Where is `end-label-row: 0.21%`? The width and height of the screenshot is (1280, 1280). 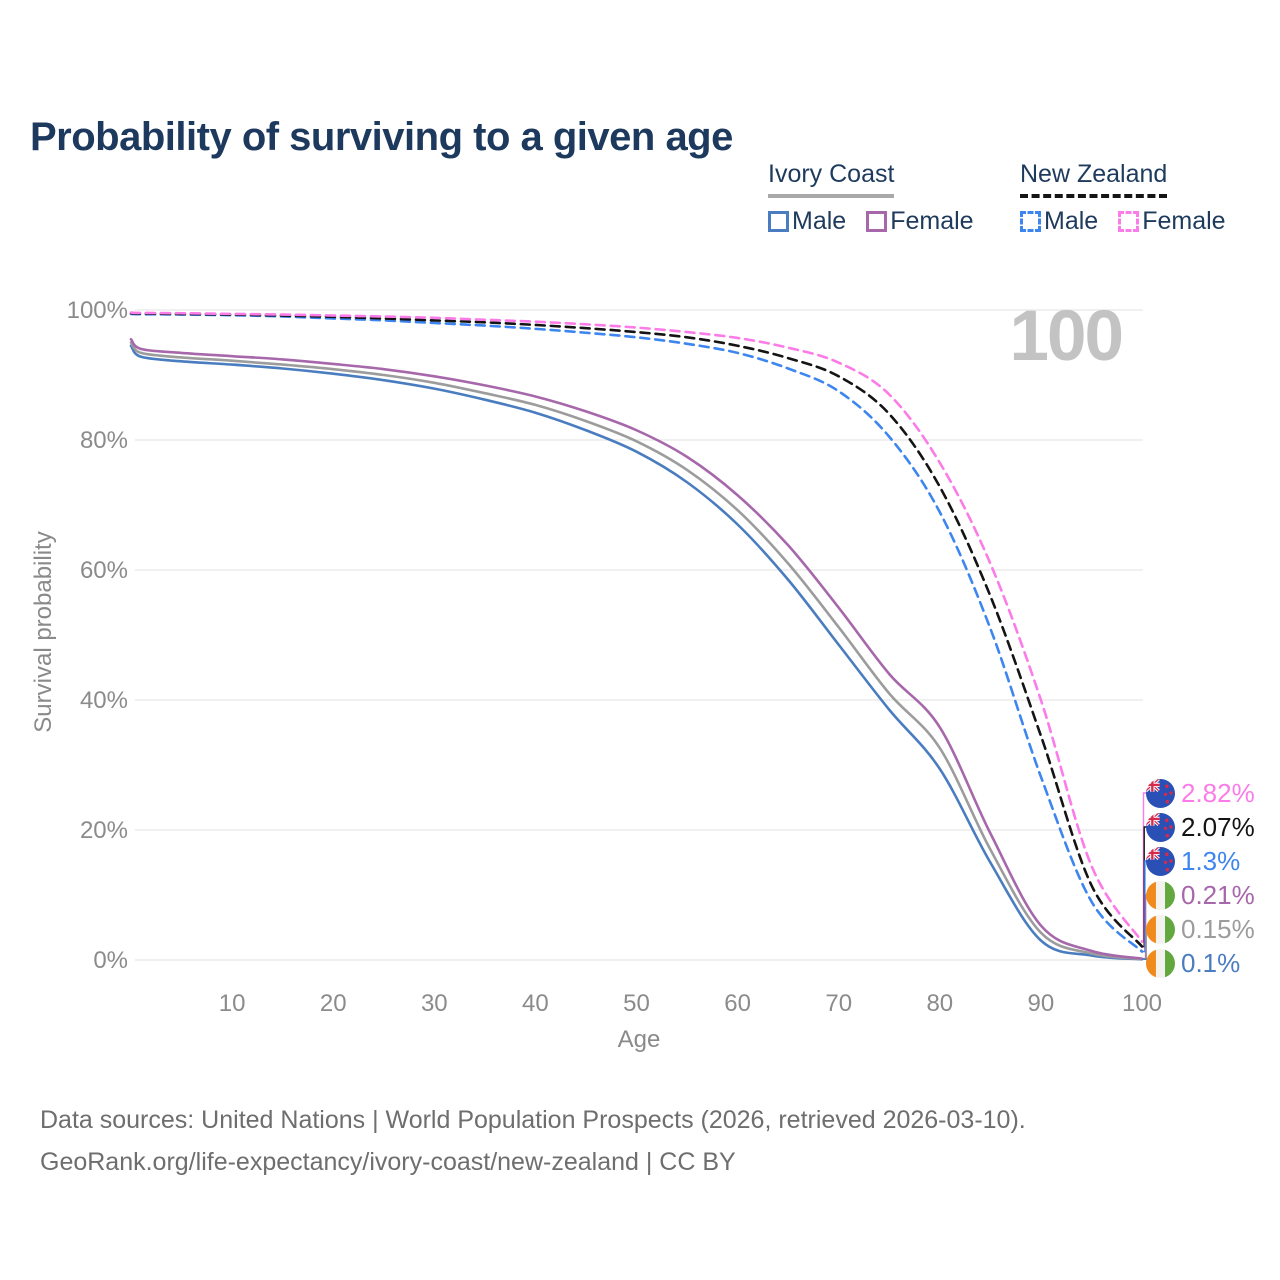 end-label-row: 0.21% is located at coordinates (1200, 895).